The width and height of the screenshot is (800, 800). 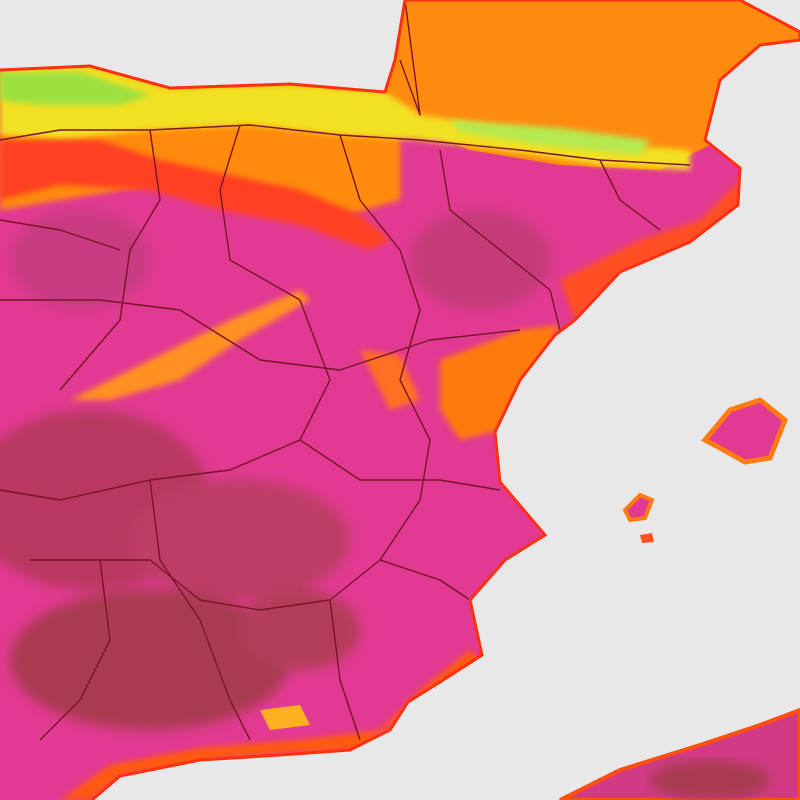 What do you see at coordinates (638, 507) in the screenshot?
I see `island-ibiza` at bounding box center [638, 507].